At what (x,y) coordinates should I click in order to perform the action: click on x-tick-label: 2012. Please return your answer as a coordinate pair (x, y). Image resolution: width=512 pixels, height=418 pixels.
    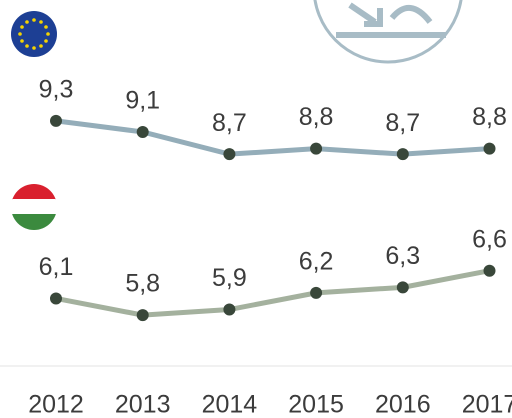
    Looking at the image, I should click on (56, 404).